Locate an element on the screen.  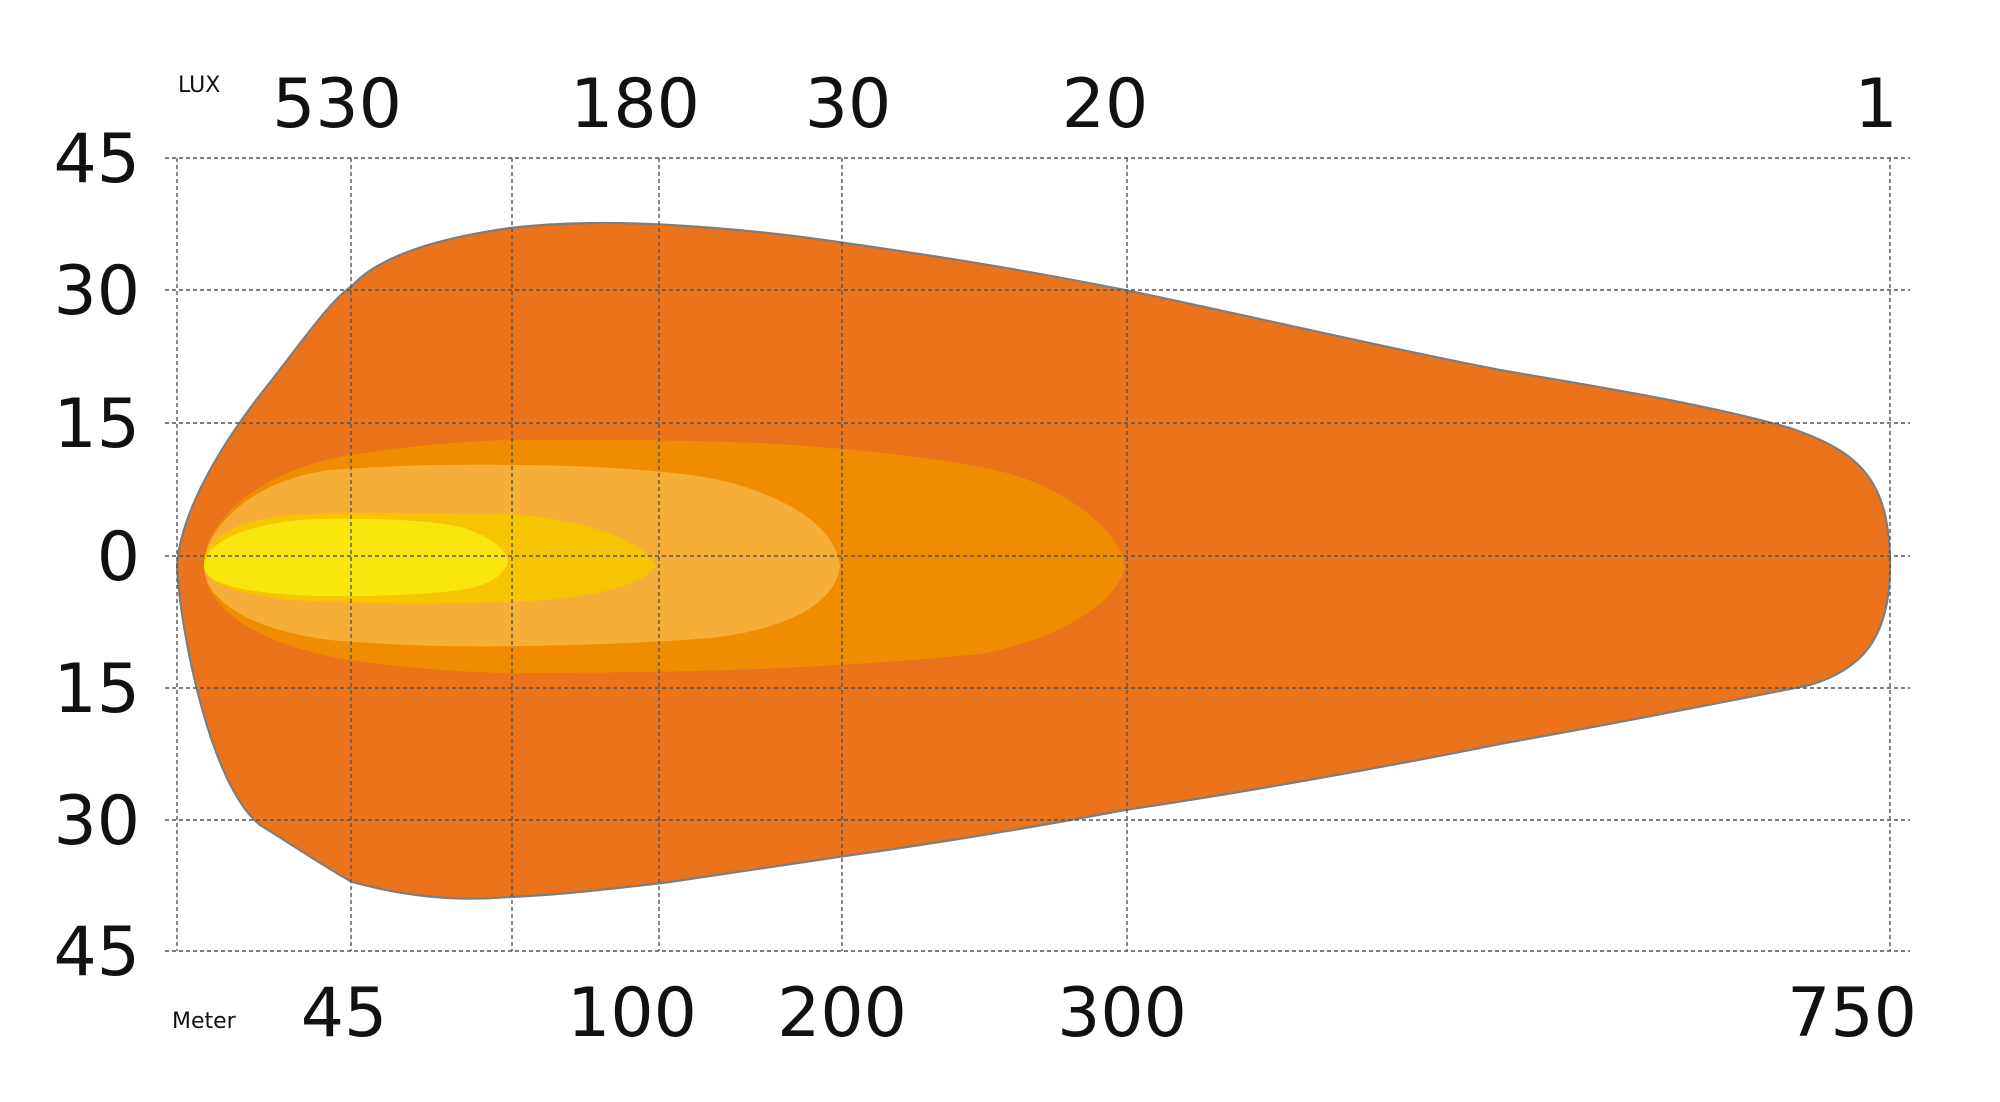
lux-tick-label: 530 is located at coordinates (337, 104).